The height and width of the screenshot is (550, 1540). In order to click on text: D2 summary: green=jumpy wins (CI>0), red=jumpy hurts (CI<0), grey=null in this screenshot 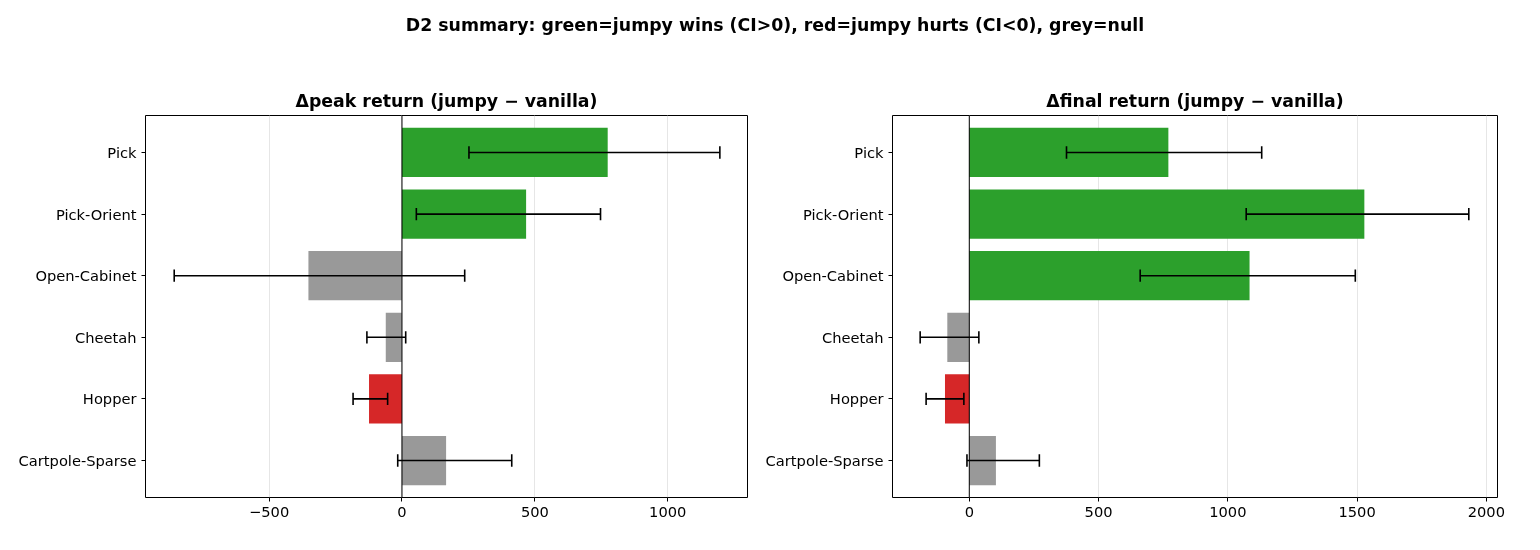, I will do `click(775, 25)`.